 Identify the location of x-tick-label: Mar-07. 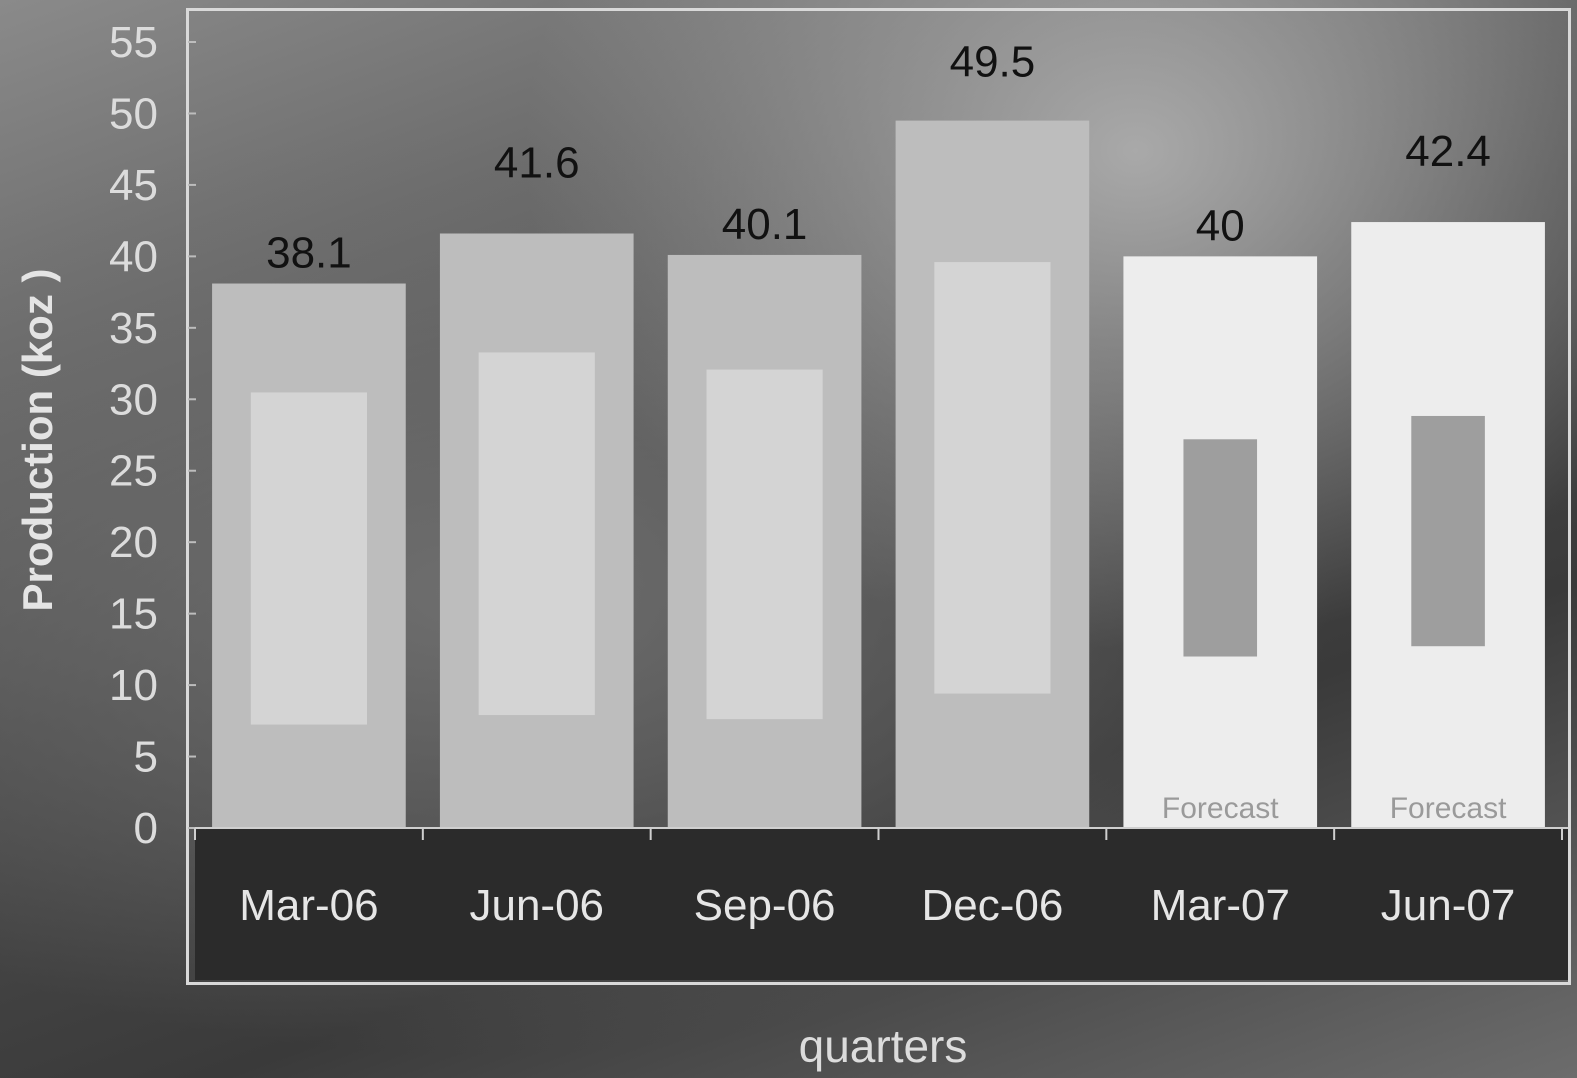
(1220, 905).